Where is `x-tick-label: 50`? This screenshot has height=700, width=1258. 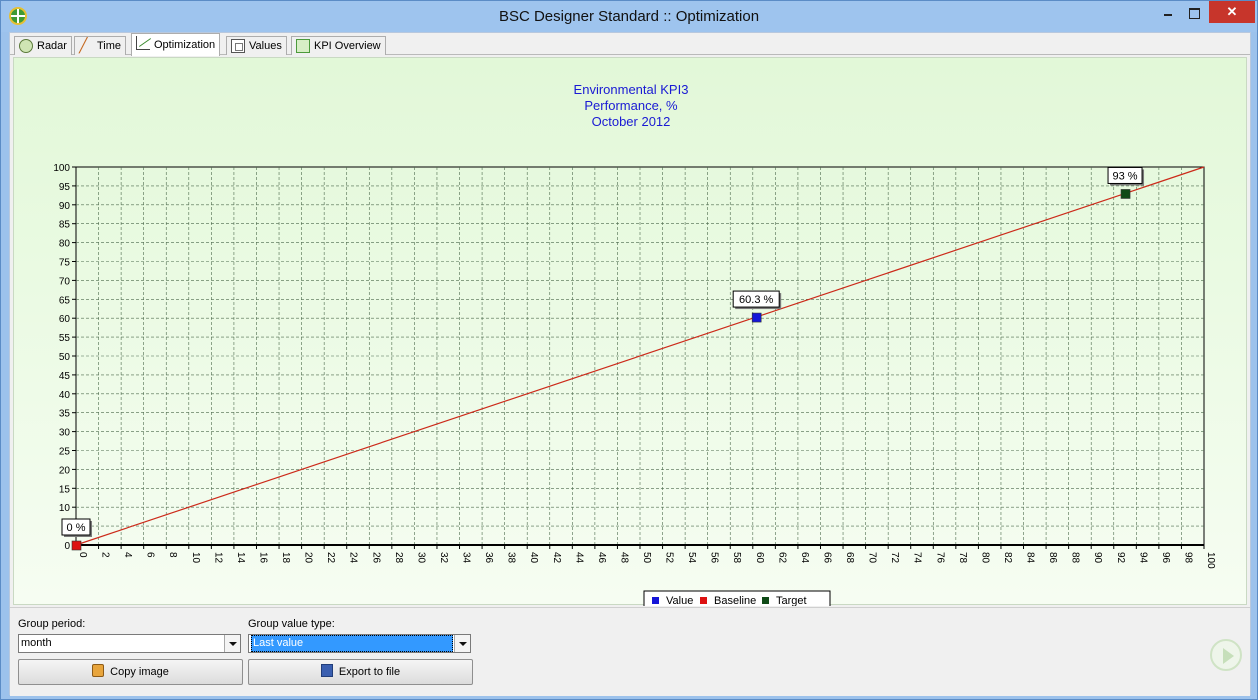 x-tick-label: 50 is located at coordinates (646, 558).